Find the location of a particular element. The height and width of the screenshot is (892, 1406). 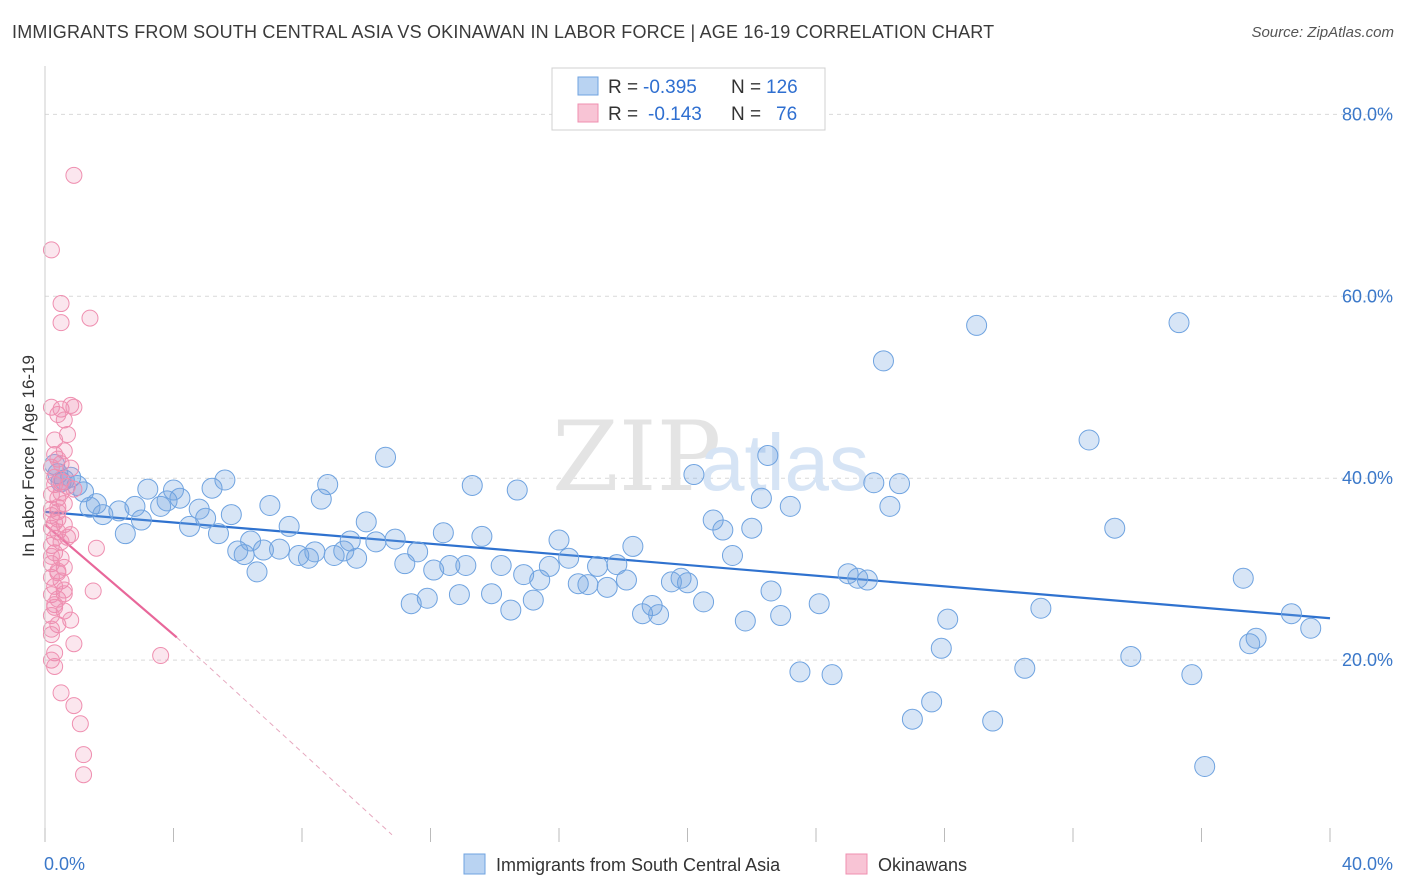

legend-r-value-1: -0.395 is located at coordinates (670, 87).